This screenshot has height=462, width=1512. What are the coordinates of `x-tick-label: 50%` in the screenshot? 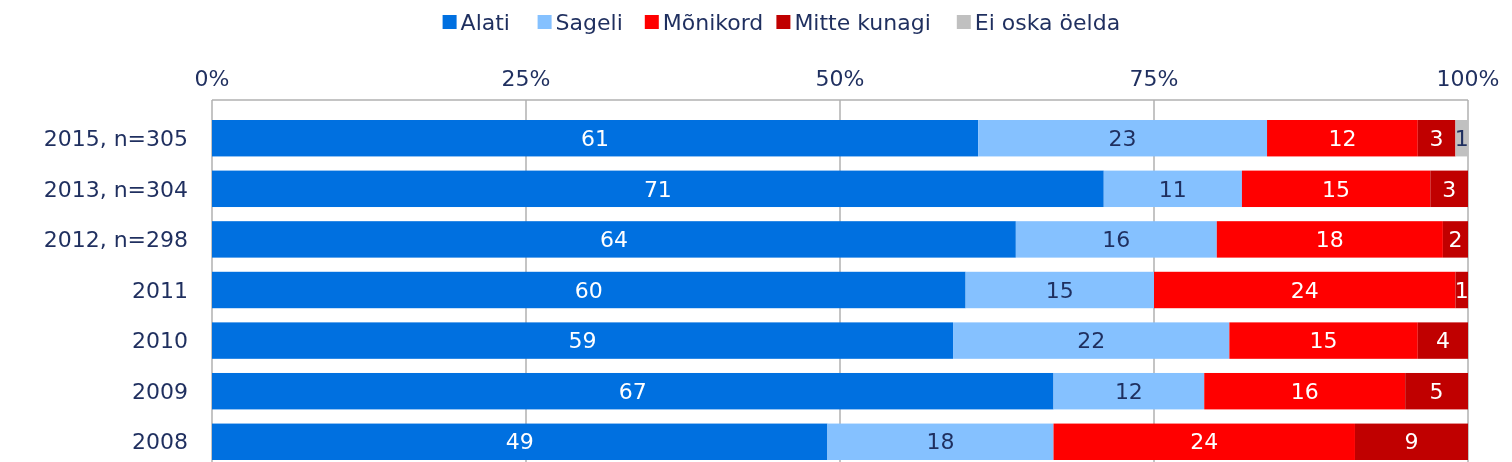 It's located at (840, 78).